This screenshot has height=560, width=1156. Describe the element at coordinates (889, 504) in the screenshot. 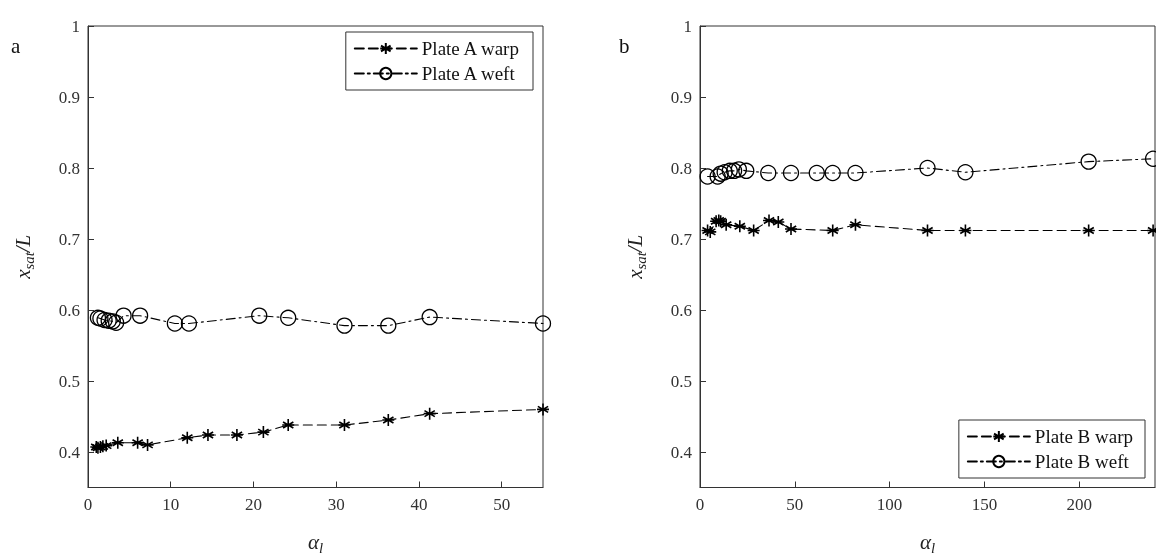

I see `x-tick-label: 100` at that location.